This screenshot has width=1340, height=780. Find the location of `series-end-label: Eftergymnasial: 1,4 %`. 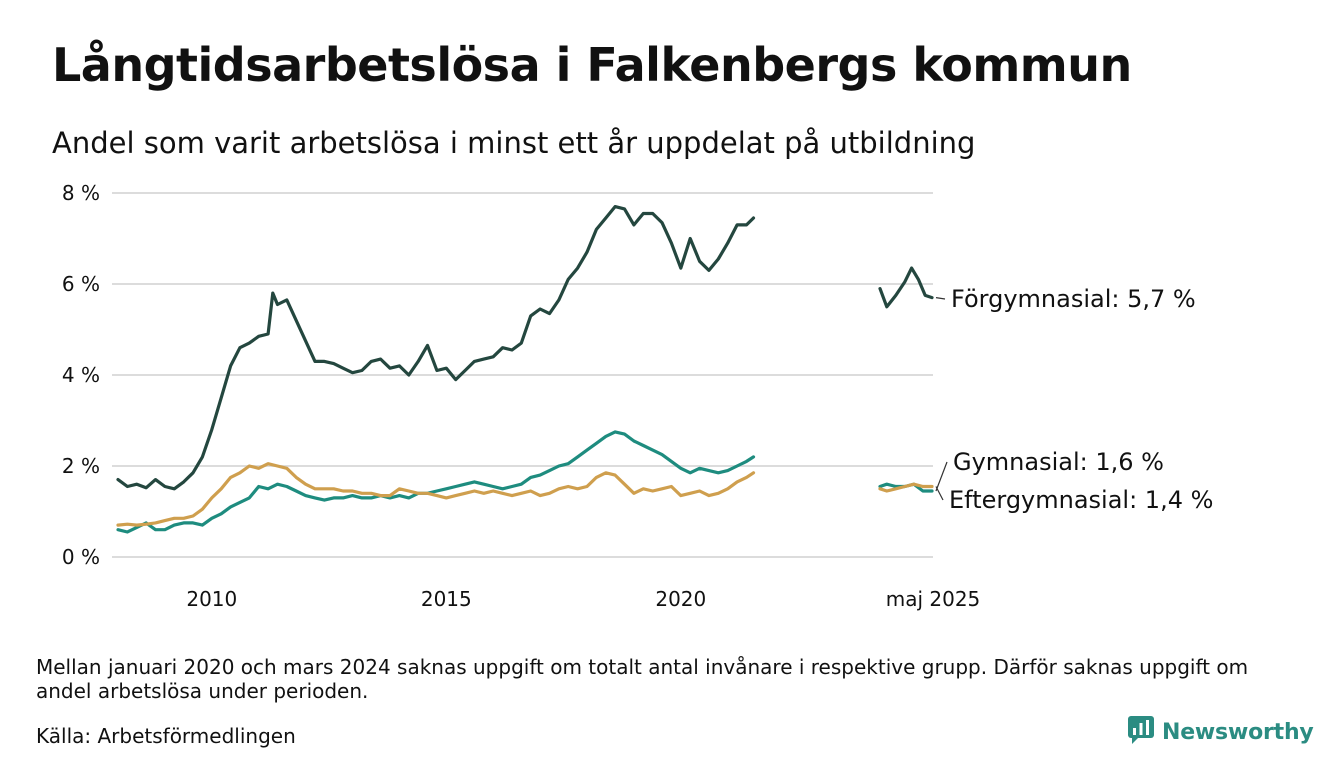

series-end-label: Eftergymnasial: 1,4 % is located at coordinates (1081, 500).